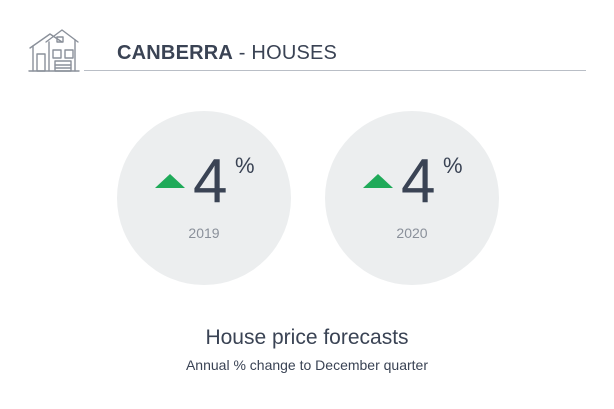  Describe the element at coordinates (54, 50) in the screenshot. I see `house-icon` at that location.